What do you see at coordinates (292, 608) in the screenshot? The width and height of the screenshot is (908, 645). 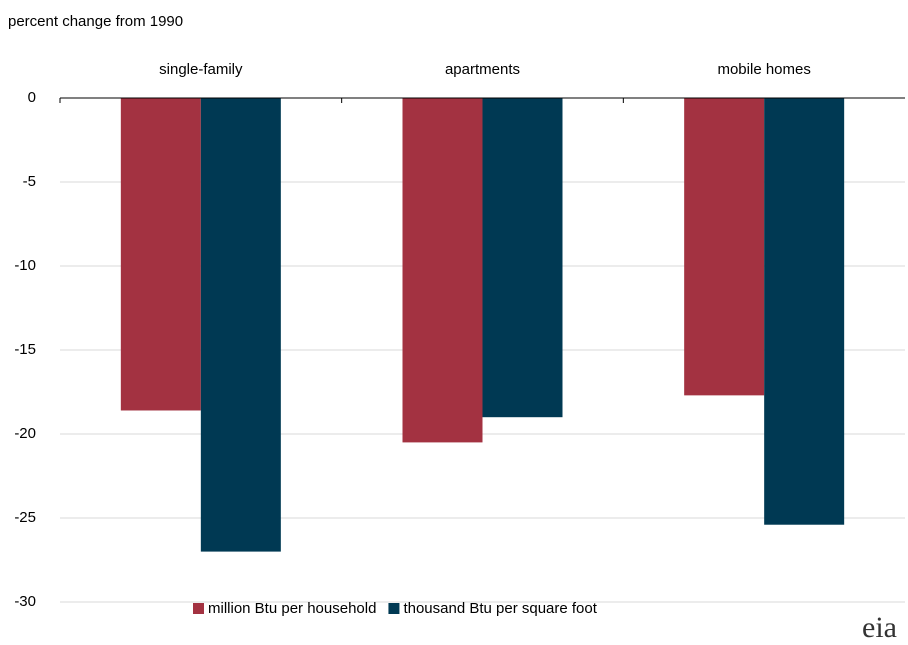 I see `legend-label: million Btu per household` at bounding box center [292, 608].